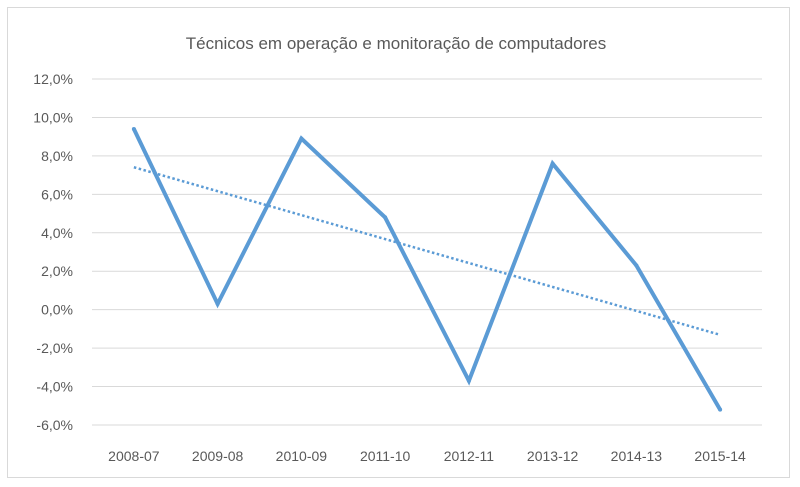 The height and width of the screenshot is (487, 800). I want to click on y-tick-label: 4,0%, so click(57, 233).